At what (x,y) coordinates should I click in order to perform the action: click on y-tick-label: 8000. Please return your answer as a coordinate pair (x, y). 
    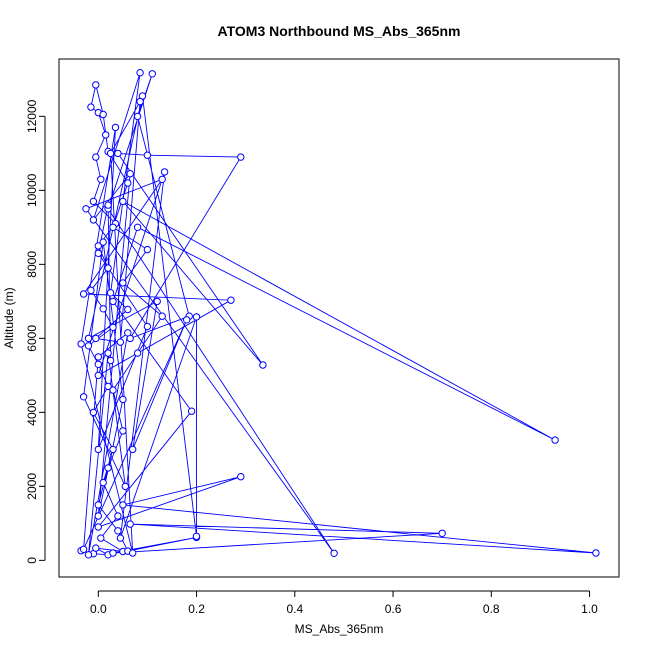
    Looking at the image, I should click on (32, 264).